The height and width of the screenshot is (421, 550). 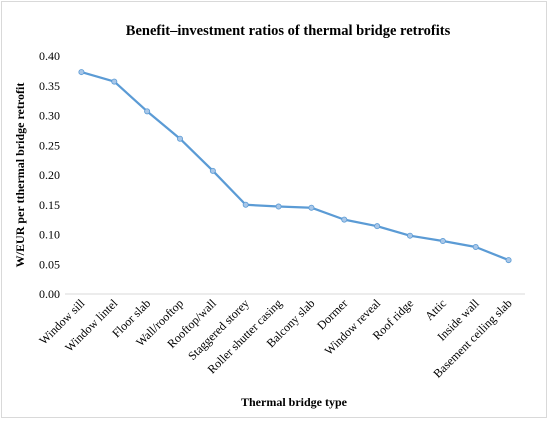 I want to click on y-tick-label: 0.15, so click(x=49, y=205).